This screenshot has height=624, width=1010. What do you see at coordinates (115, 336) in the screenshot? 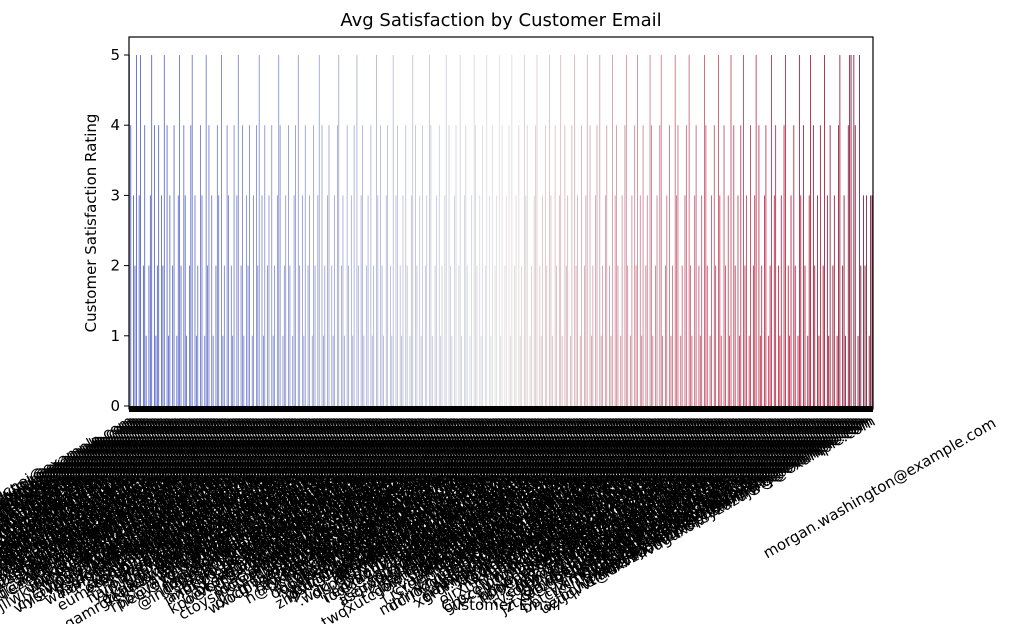
I see `y-tick-label: 1` at bounding box center [115, 336].